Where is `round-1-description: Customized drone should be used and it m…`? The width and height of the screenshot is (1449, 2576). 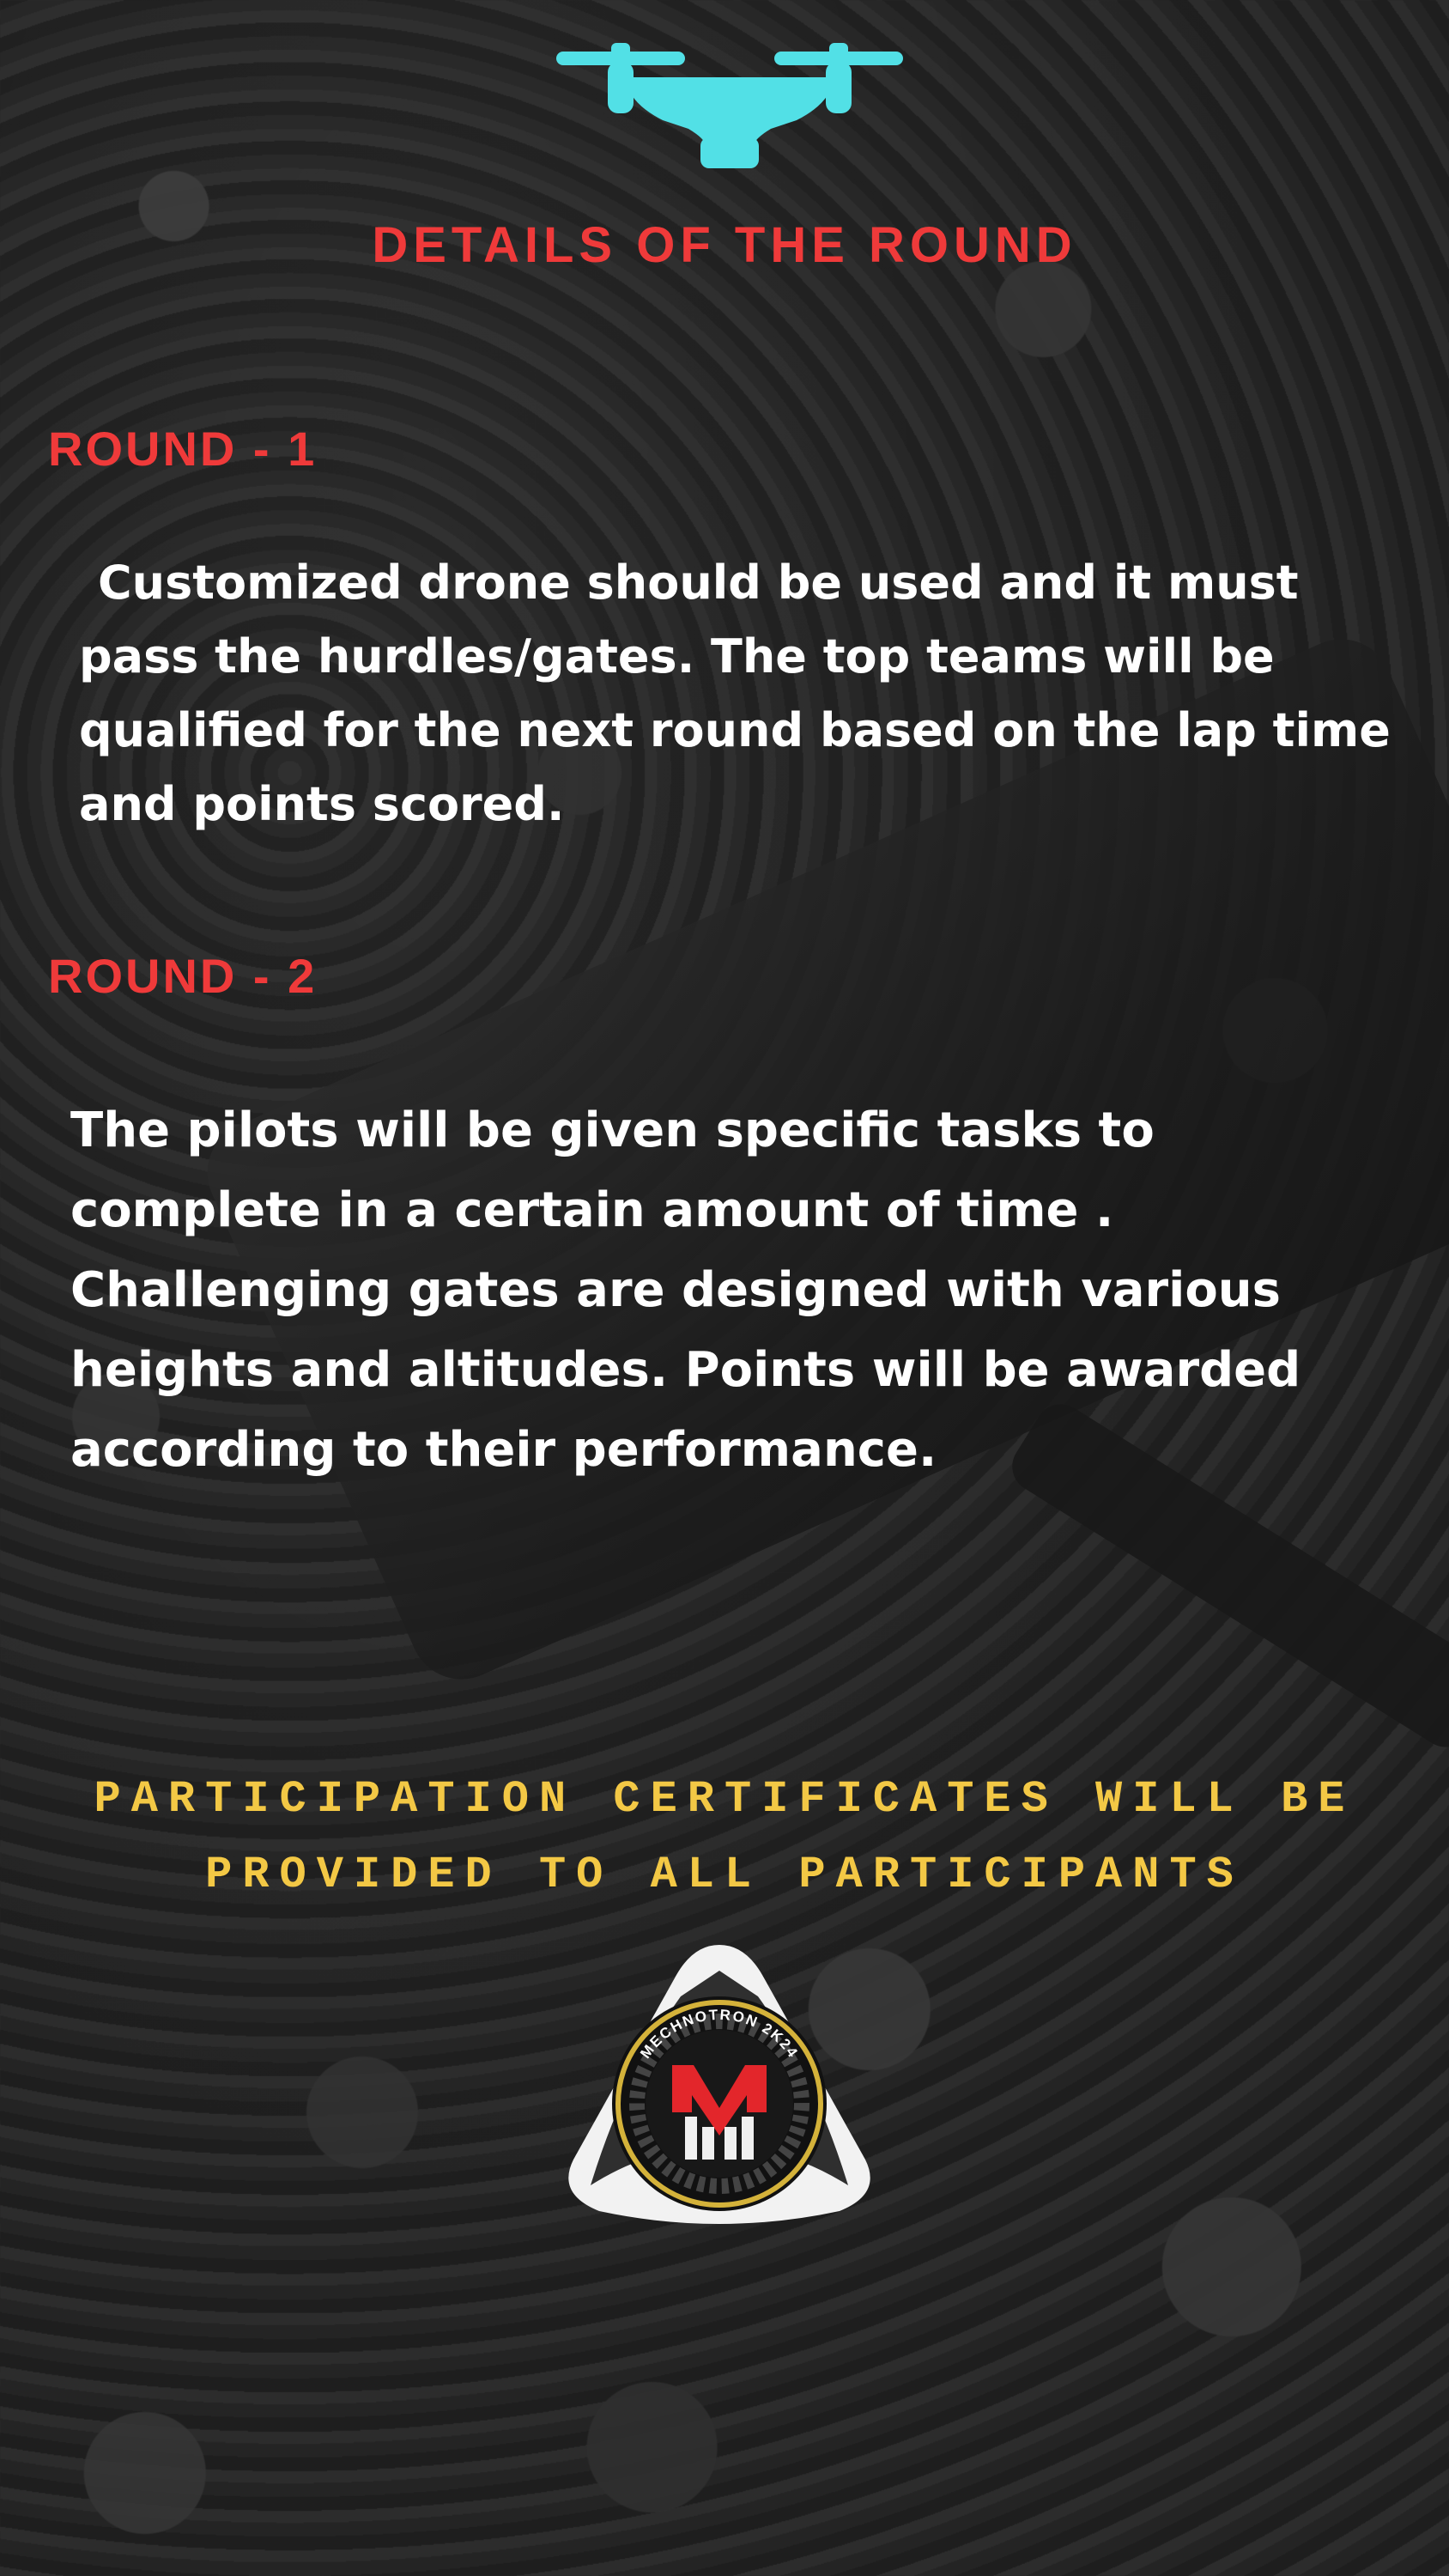
round-1-description: Customized drone should be used and it m… is located at coordinates (735, 693).